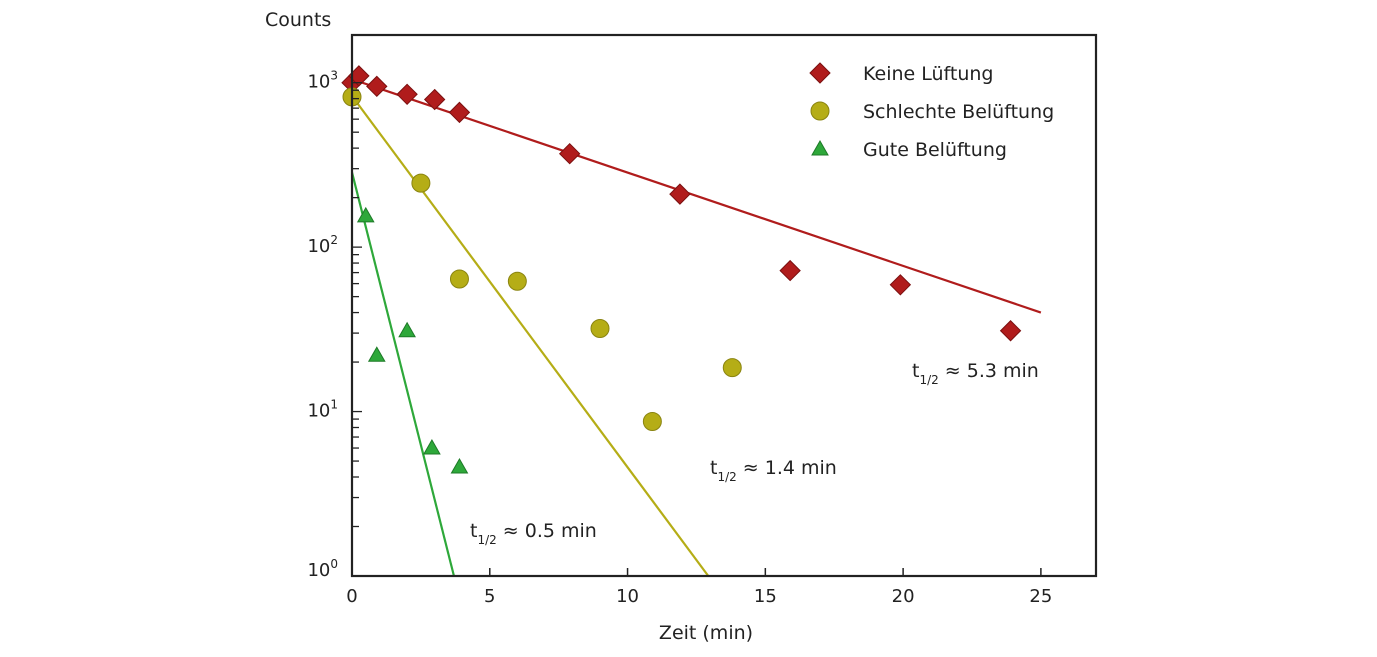 The image size is (1377, 657). What do you see at coordinates (928, 74) in the screenshot?
I see `legend-label: Keine Lüftung` at bounding box center [928, 74].